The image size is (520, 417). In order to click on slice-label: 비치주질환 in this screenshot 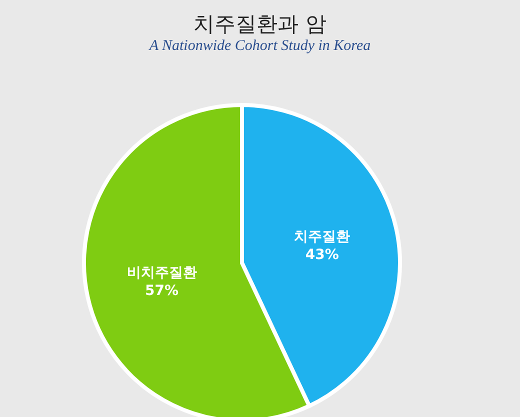, I will do `click(161, 272)`.